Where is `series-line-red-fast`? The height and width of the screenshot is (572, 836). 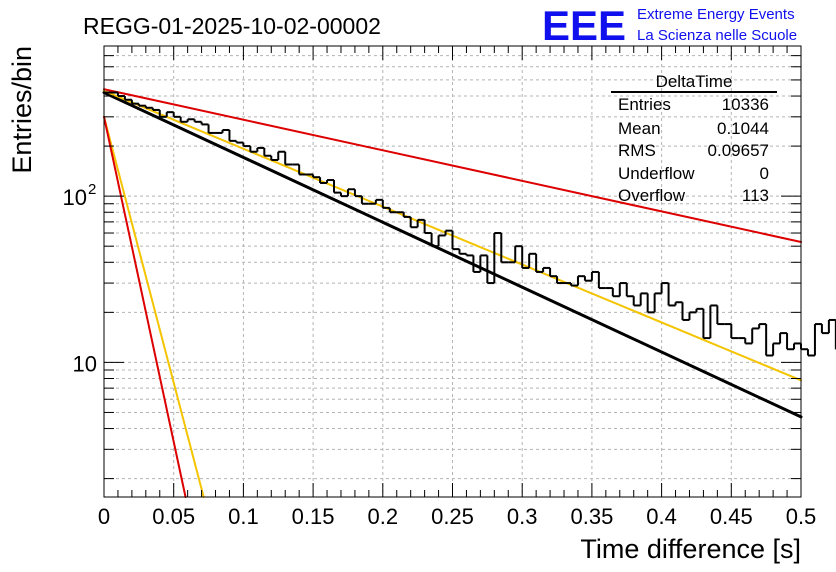 series-line-red-fast is located at coordinates (145, 306).